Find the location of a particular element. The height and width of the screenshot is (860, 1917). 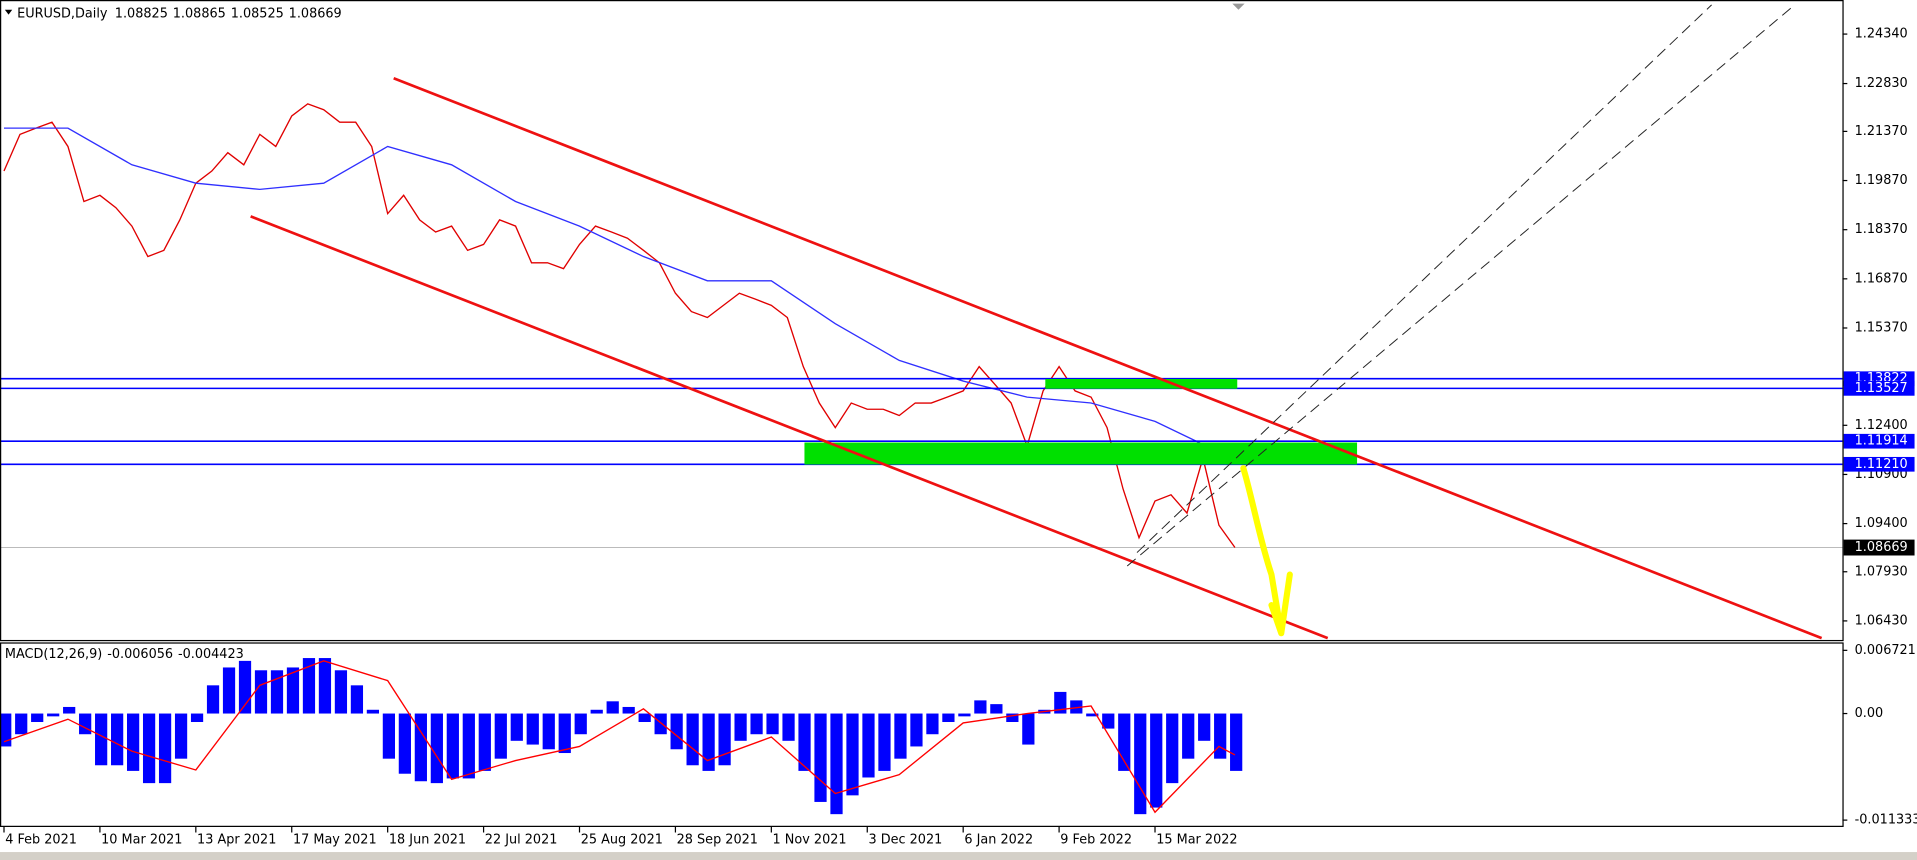

marker is located at coordinates (1238, 6).